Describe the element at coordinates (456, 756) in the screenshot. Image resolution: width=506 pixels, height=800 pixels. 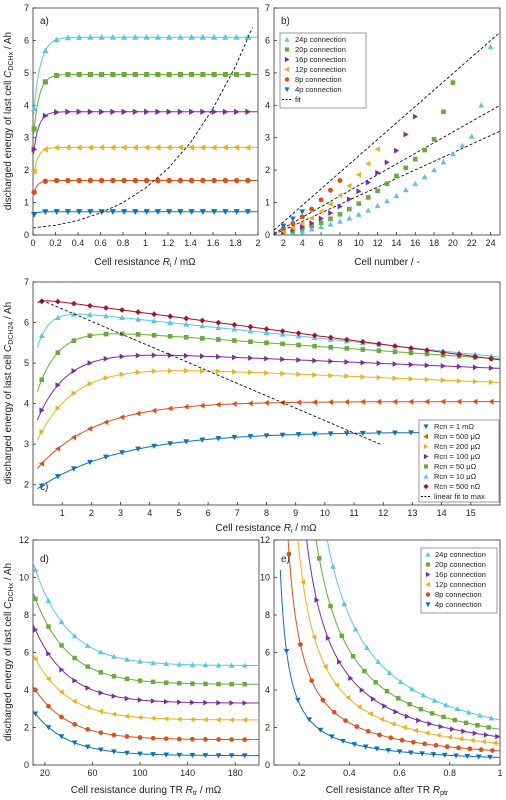
I see `panel-e-point-4p` at that location.